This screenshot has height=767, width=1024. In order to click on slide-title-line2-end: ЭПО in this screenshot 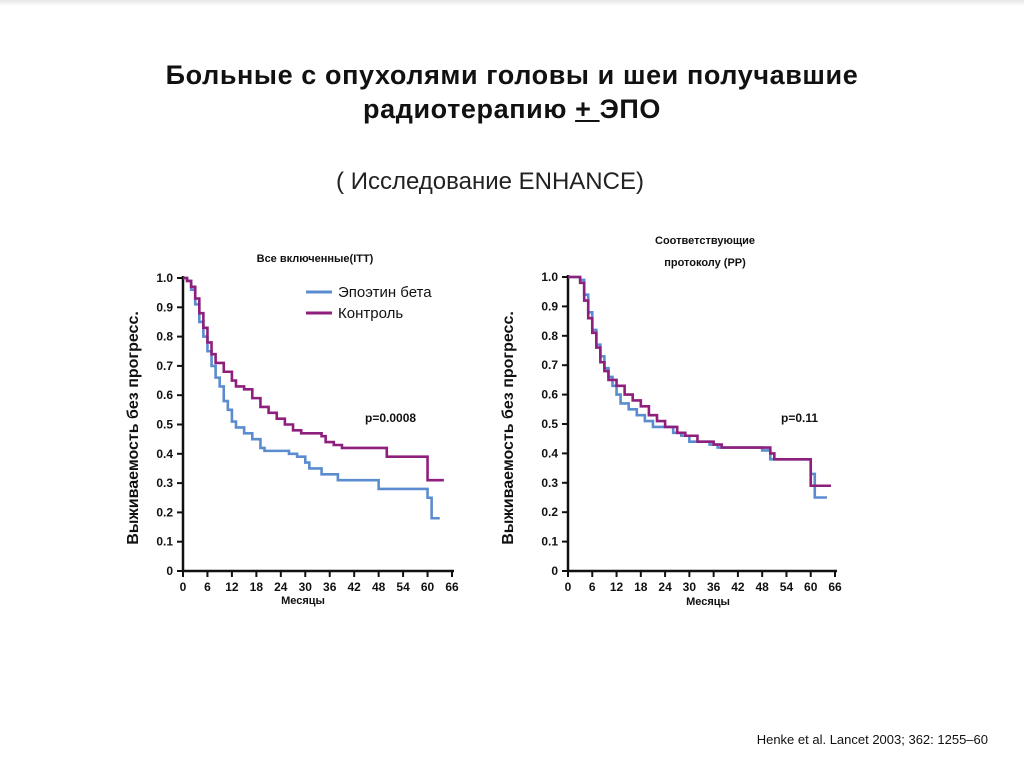, I will do `click(630, 109)`.